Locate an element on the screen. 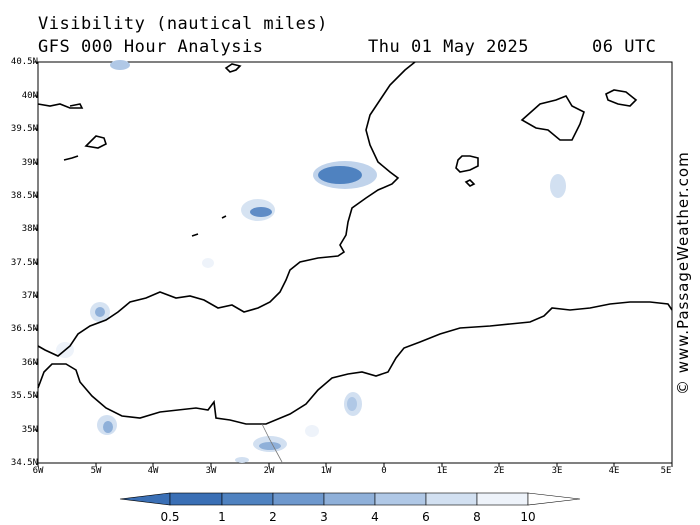 This screenshot has height=525, width=700. colorbar-label: 4 is located at coordinates (375, 517).